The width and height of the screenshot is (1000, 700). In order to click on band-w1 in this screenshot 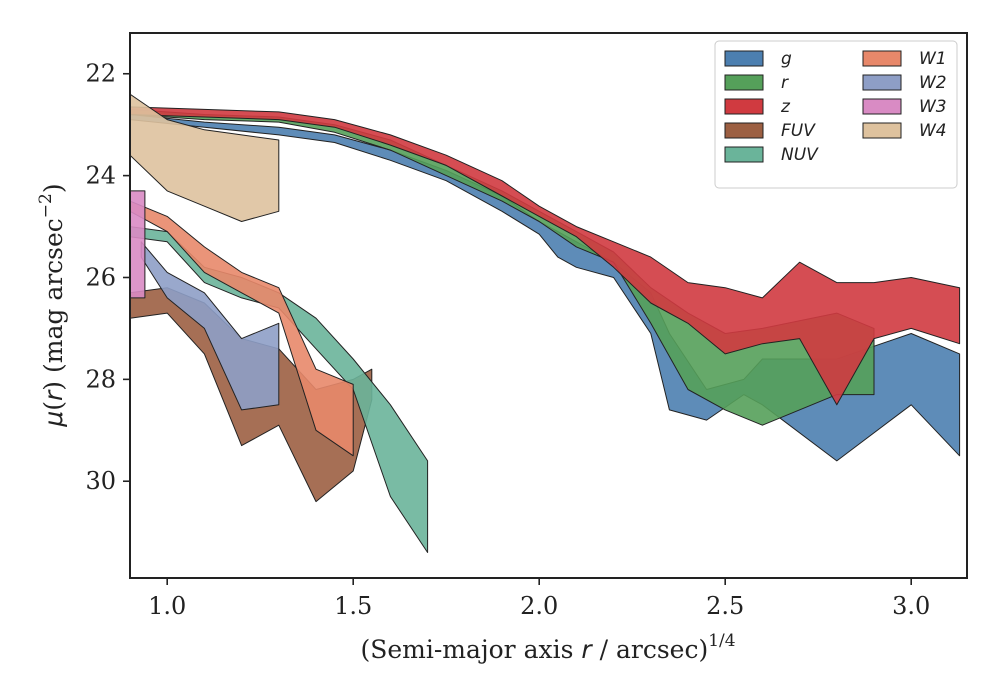, I will do `click(242, 328)`.